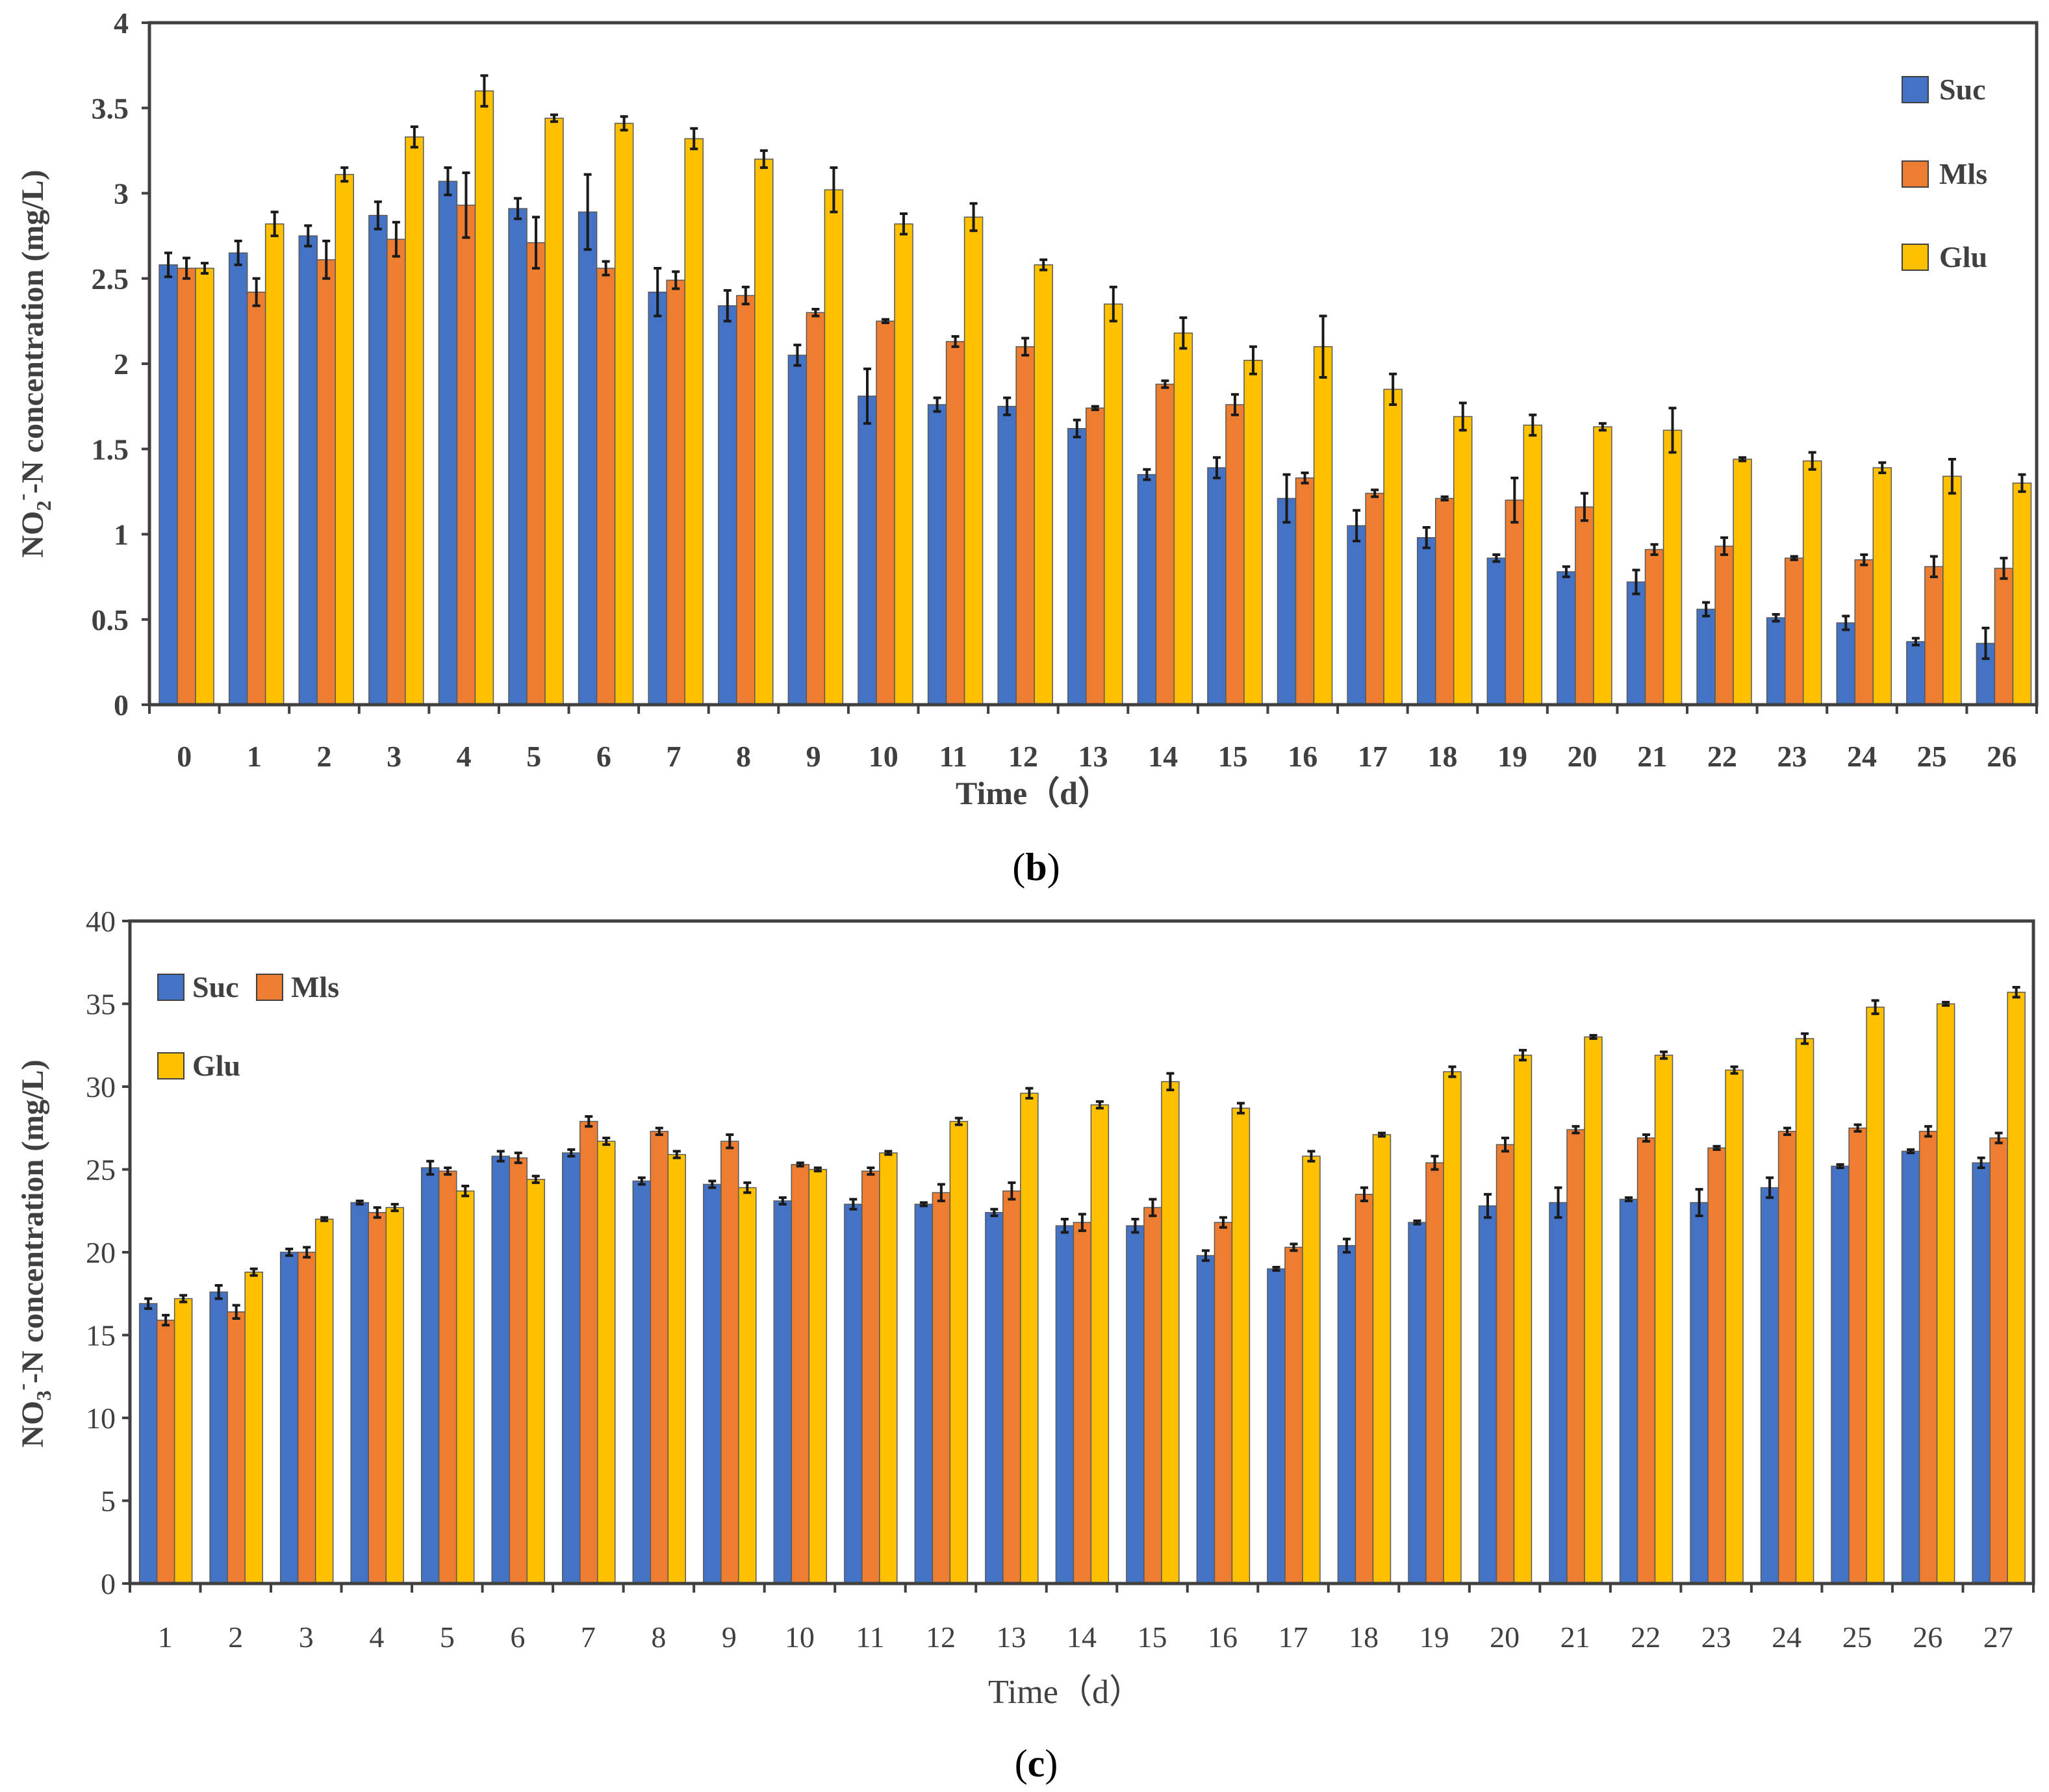 The image size is (2049, 1792). What do you see at coordinates (1223, 1638) in the screenshot?
I see `xtick-label: 16` at bounding box center [1223, 1638].